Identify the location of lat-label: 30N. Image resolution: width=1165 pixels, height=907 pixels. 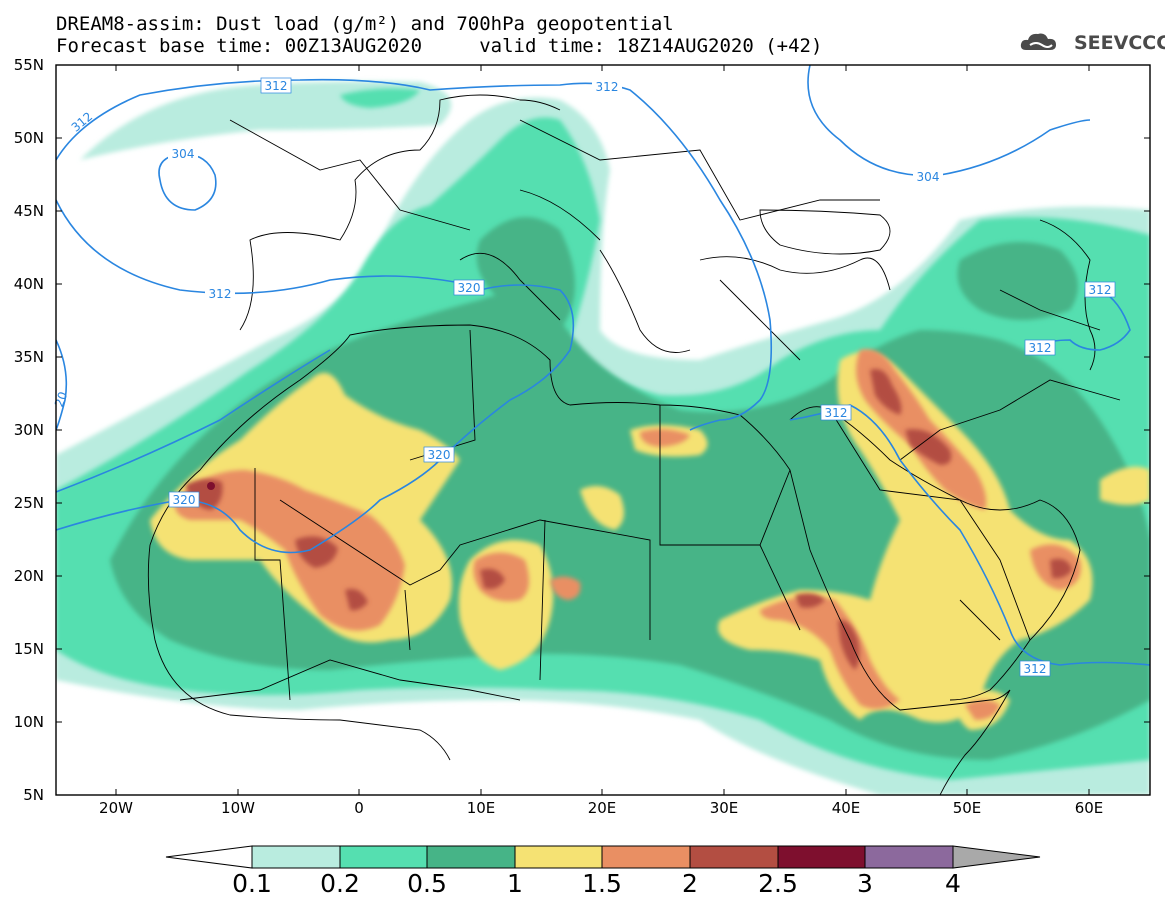
(28, 430).